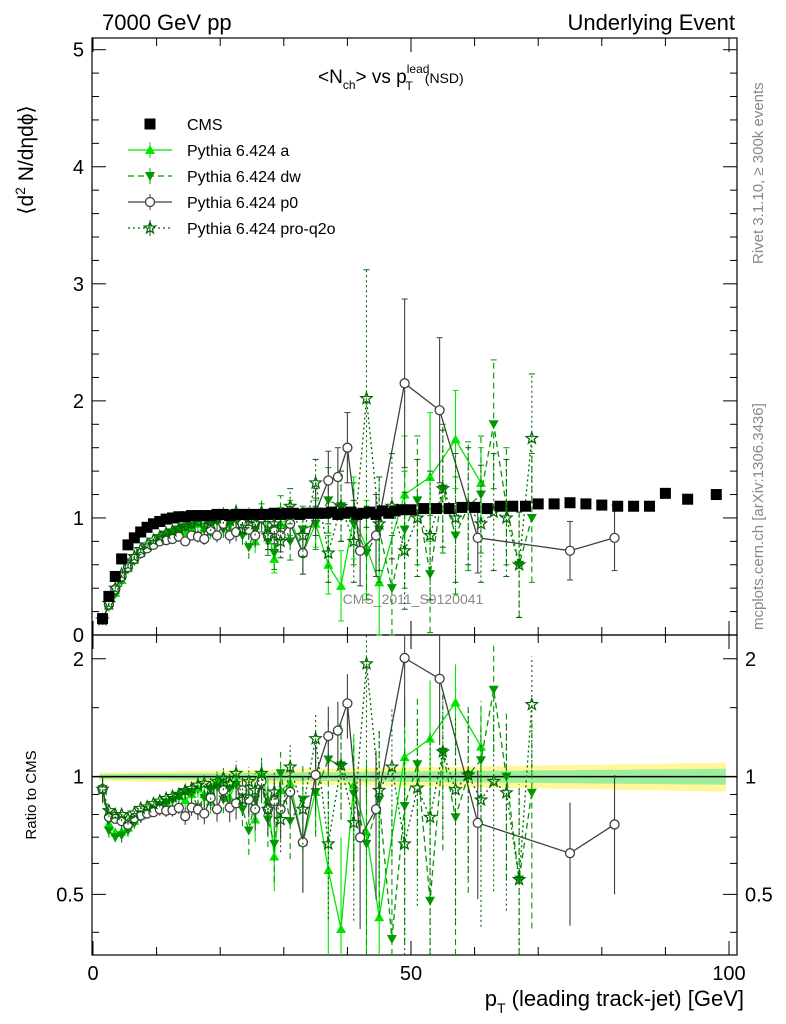 This screenshot has width=786, height=1024. What do you see at coordinates (759, 895) in the screenshot?
I see `ratio-tick-label-right: 0.5` at bounding box center [759, 895].